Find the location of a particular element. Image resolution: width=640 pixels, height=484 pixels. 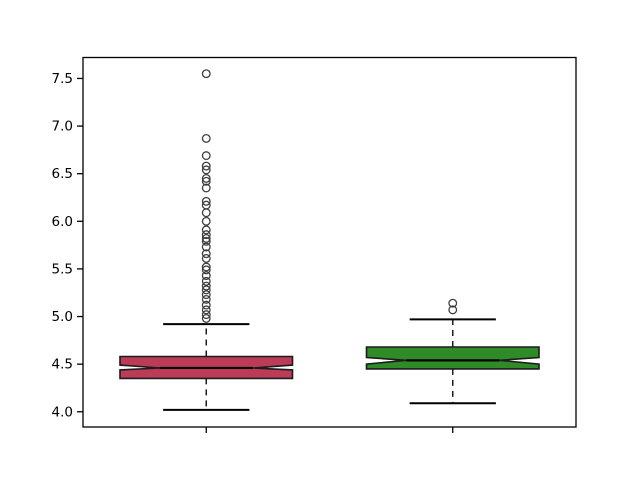

y-tick-label: 5.0 is located at coordinates (62, 317).